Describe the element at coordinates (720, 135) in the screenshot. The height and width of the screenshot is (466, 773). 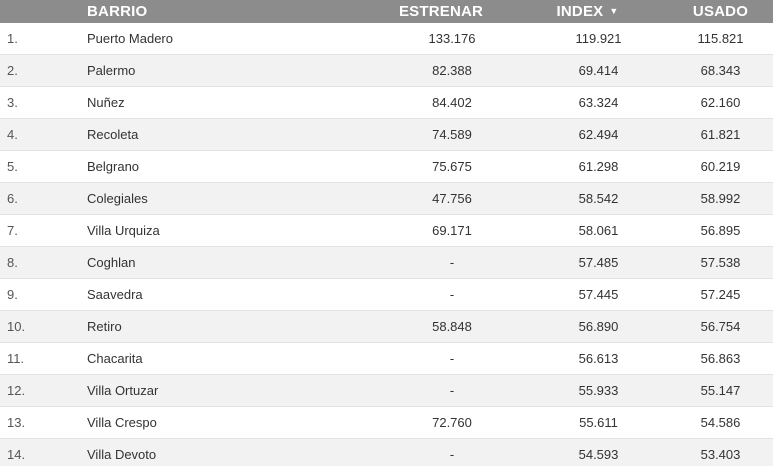
I see `row-usado: 61.821` at that location.